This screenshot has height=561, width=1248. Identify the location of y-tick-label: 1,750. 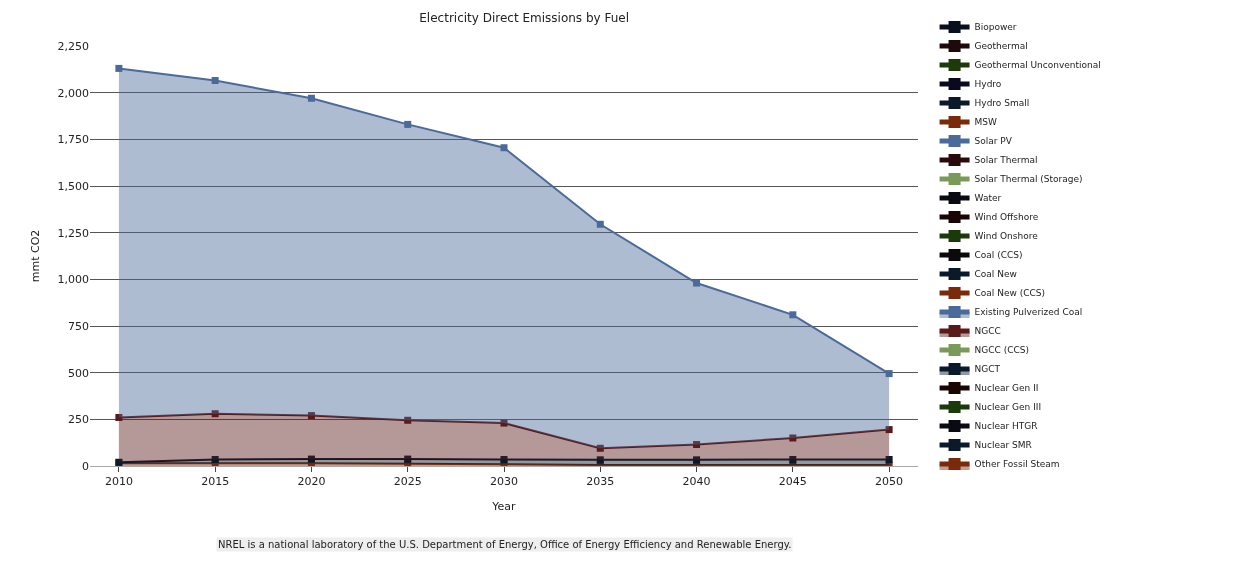
(73, 140).